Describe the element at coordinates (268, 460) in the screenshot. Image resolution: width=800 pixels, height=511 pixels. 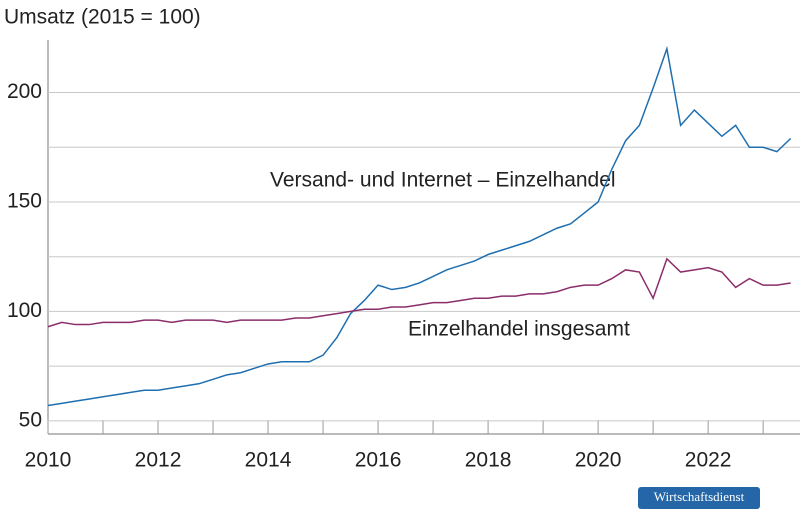
I see `x-tick-label: 2014` at that location.